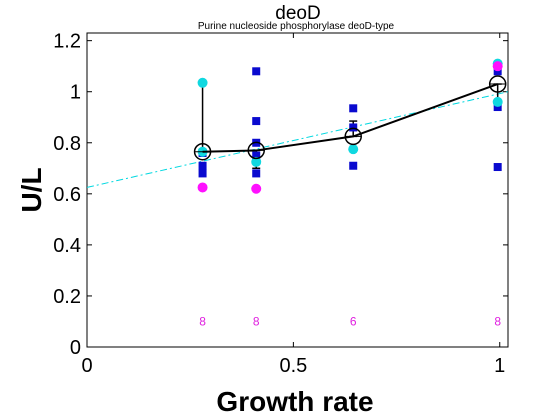 The image size is (560, 420). What do you see at coordinates (67, 246) in the screenshot?
I see `y-tick-label: 0.4` at bounding box center [67, 246].